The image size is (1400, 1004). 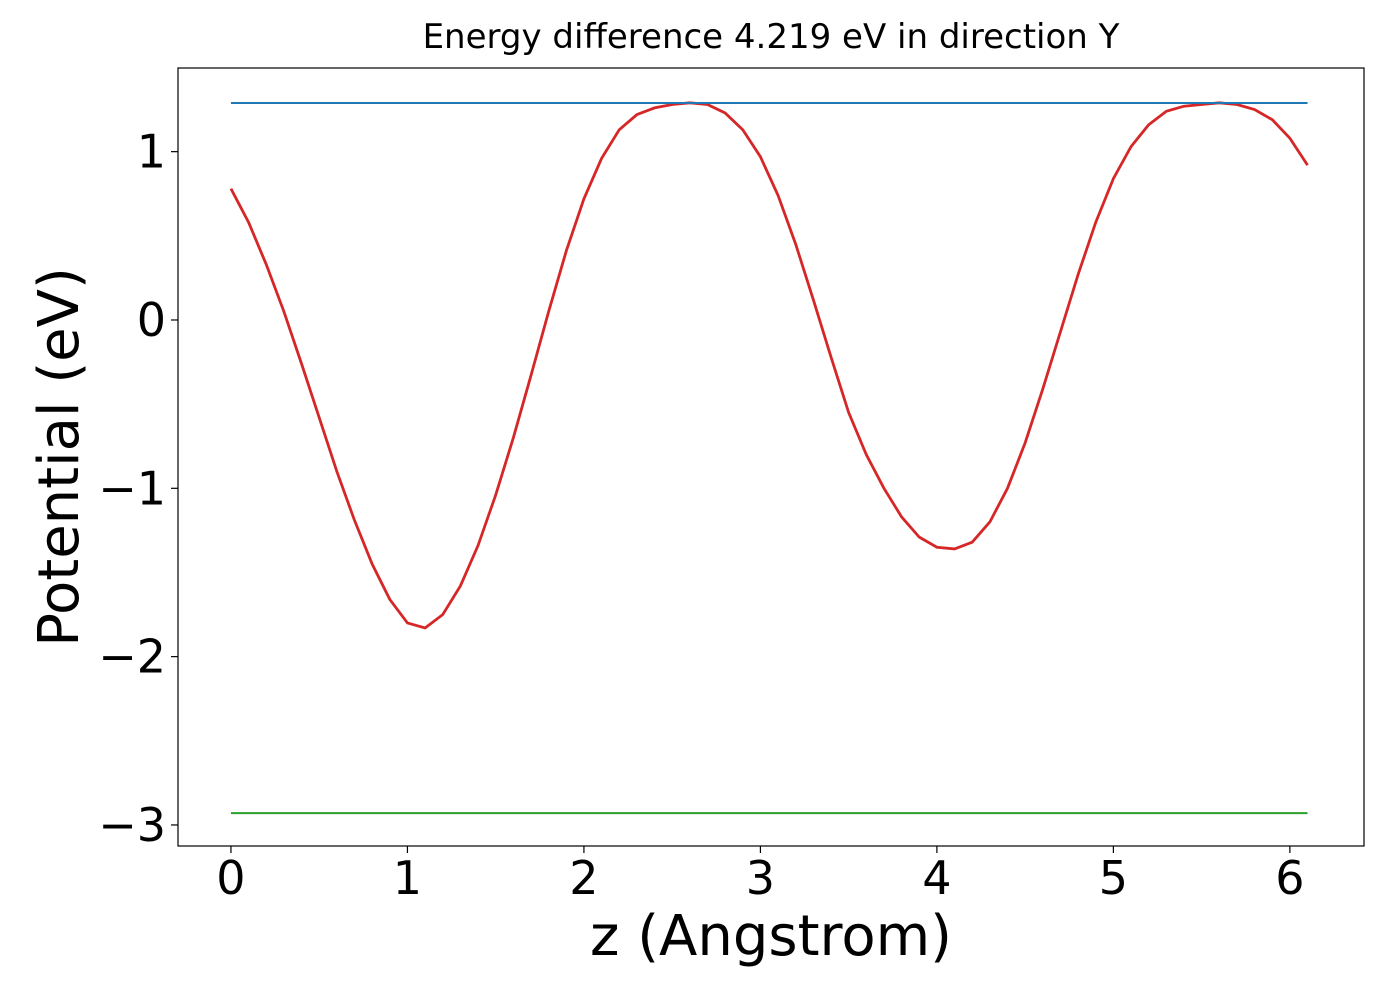 What do you see at coordinates (1289, 878) in the screenshot?
I see `x-tick-label: 6` at bounding box center [1289, 878].